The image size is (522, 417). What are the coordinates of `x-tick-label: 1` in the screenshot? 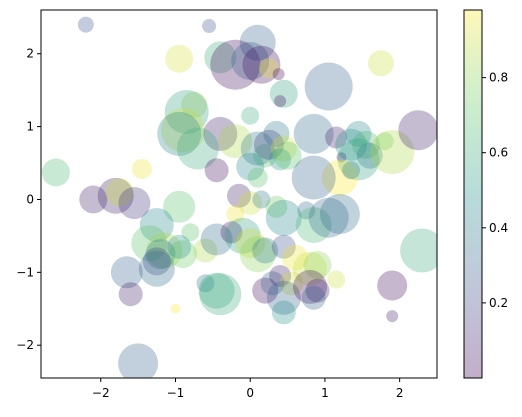 It's located at (325, 393).